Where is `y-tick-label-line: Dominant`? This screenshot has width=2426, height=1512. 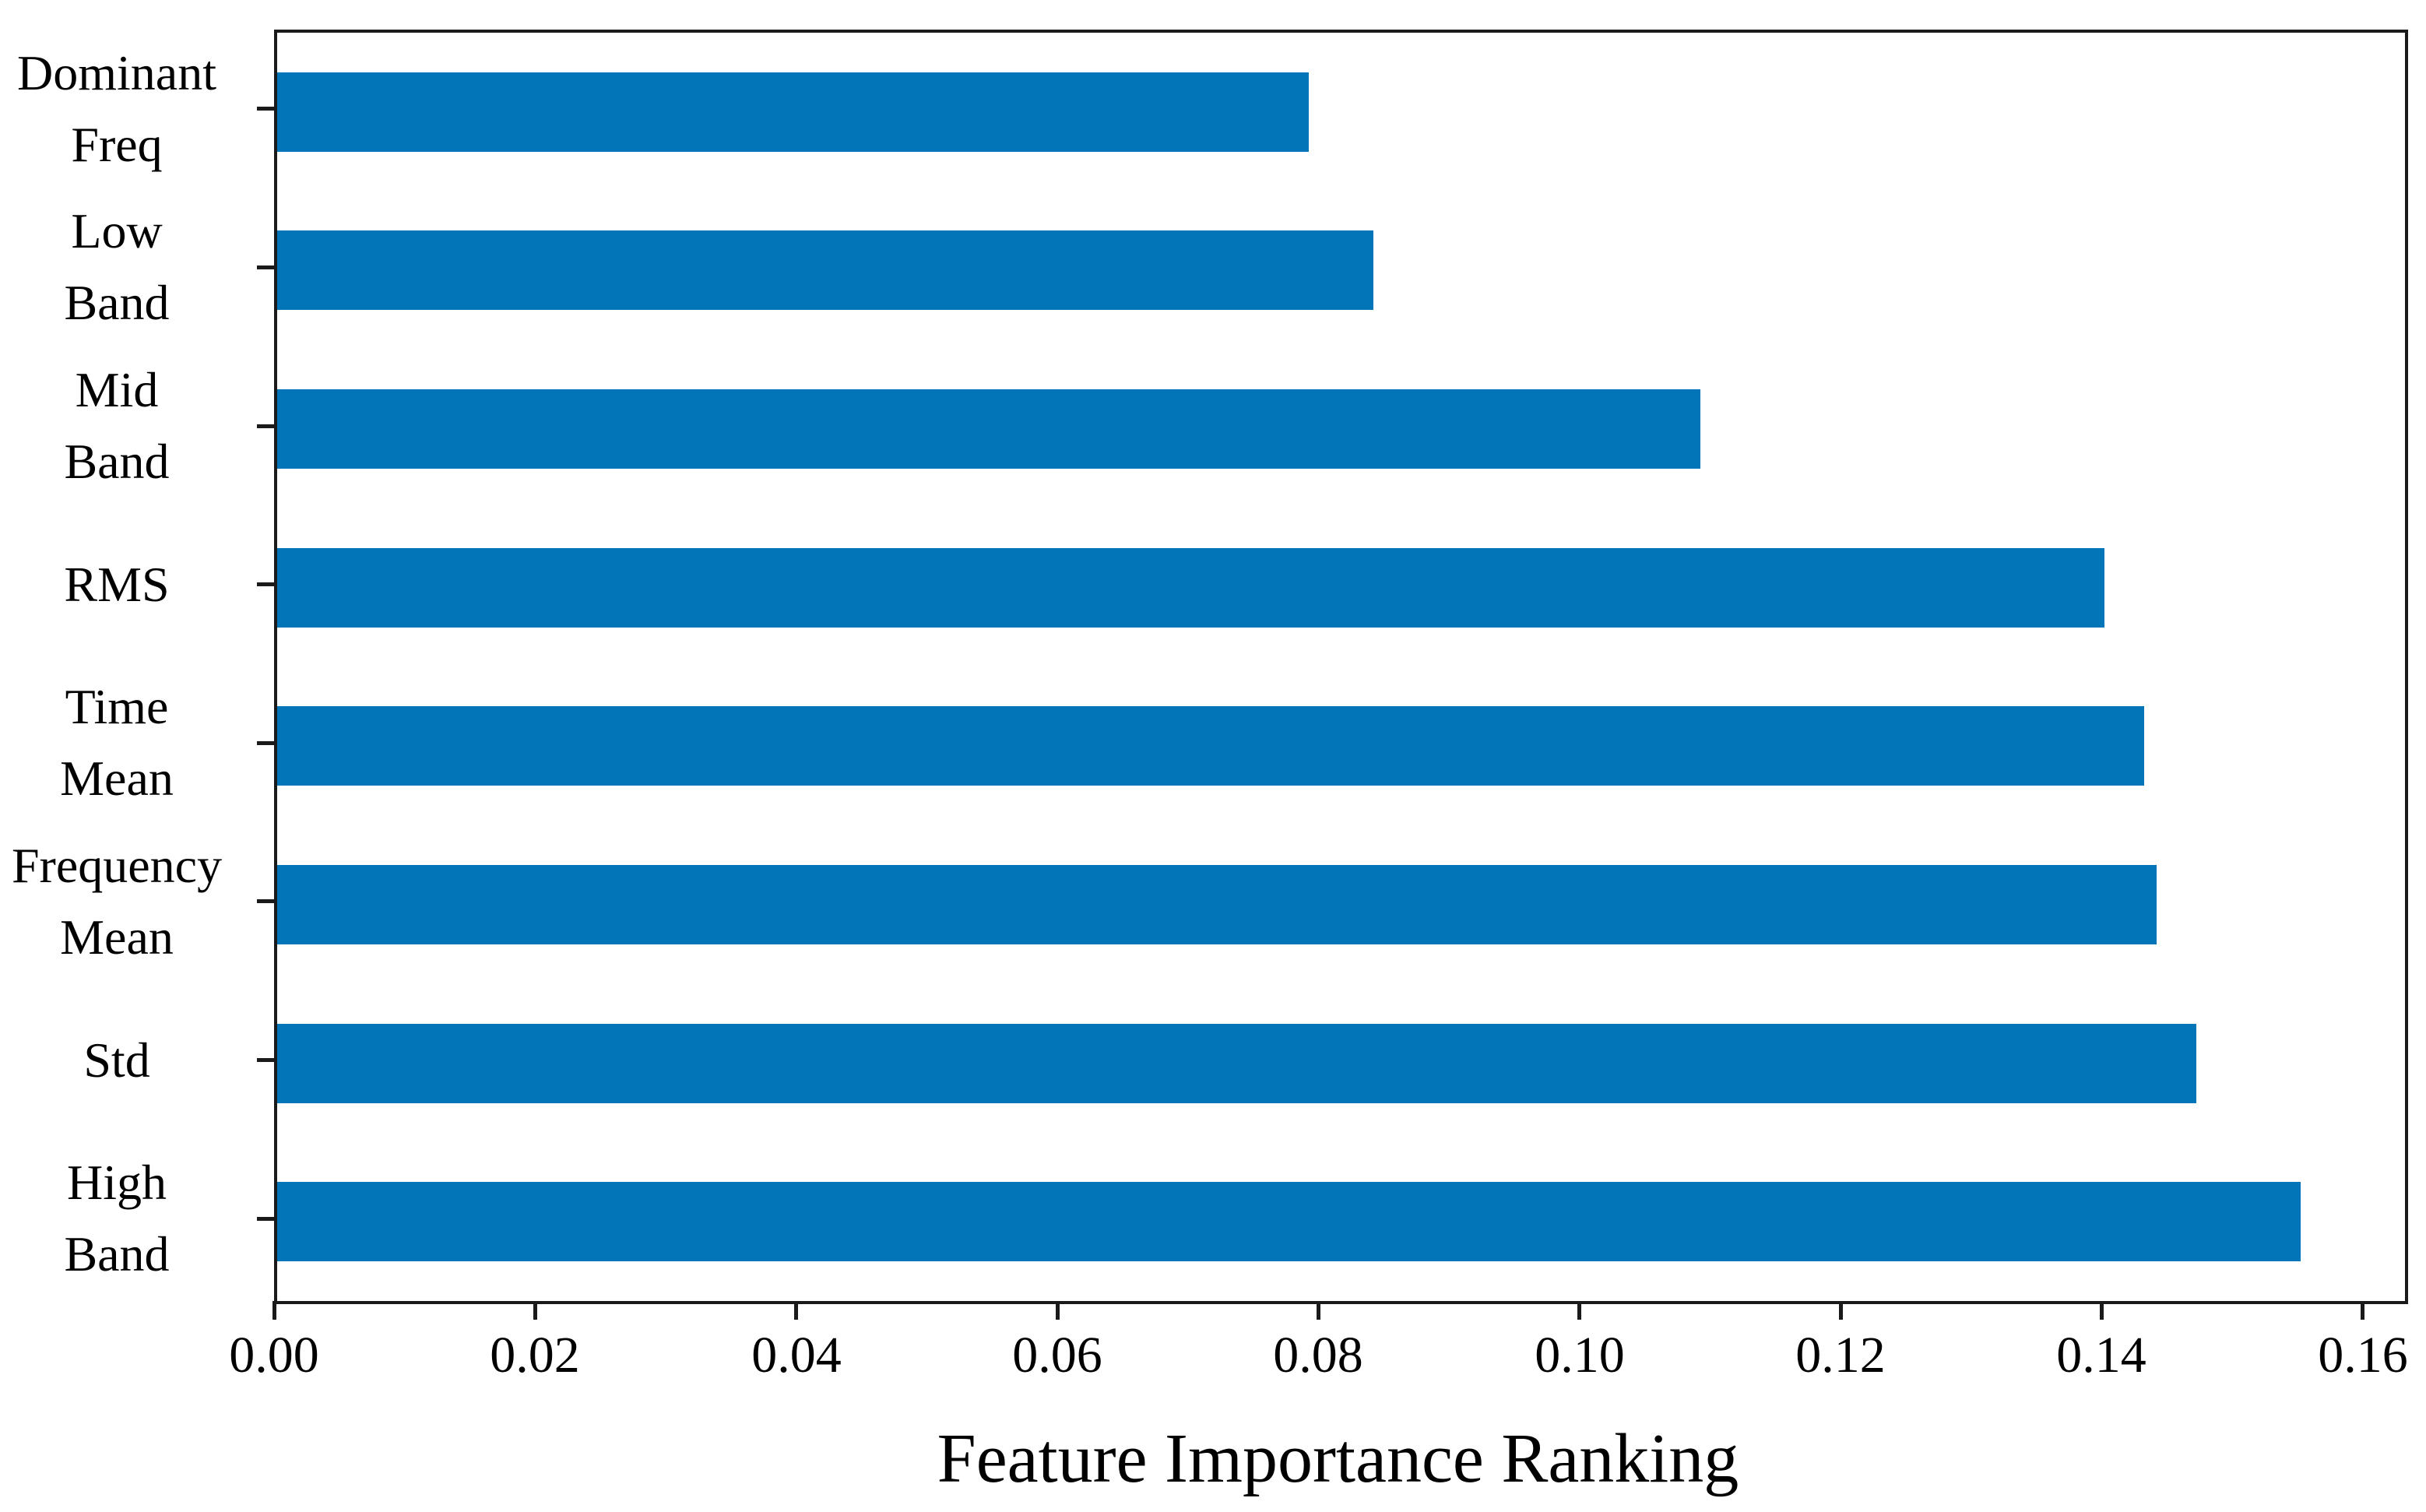
y-tick-label-line: Dominant is located at coordinates (116, 72).